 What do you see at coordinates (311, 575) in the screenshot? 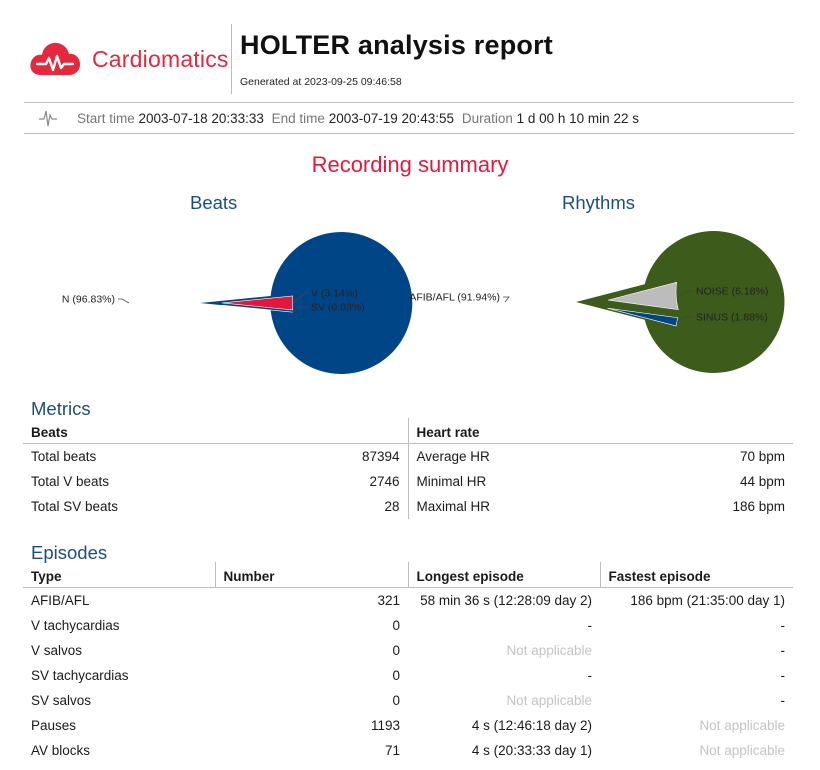
I see `number-header: Number` at bounding box center [311, 575].